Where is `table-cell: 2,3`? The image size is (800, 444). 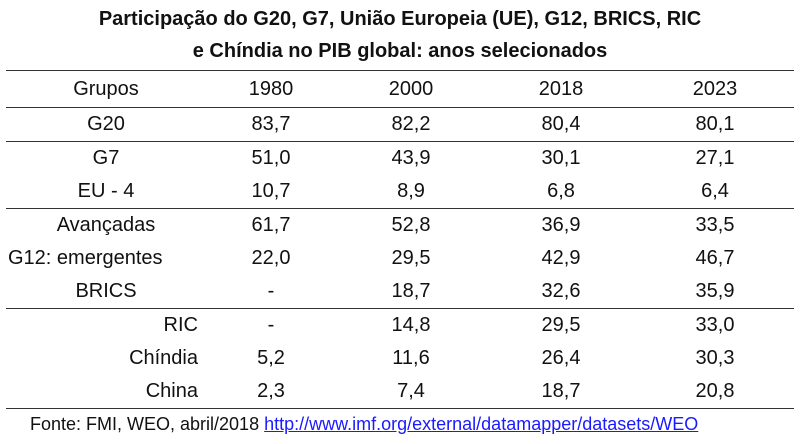
table-cell: 2,3 is located at coordinates (271, 392).